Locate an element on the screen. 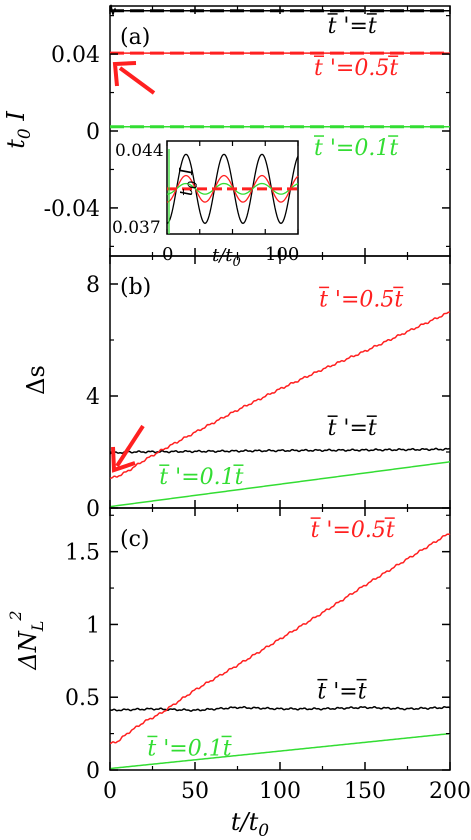 This screenshot has width=471, height=840. ytick-label: 0.5 is located at coordinates (82, 698).